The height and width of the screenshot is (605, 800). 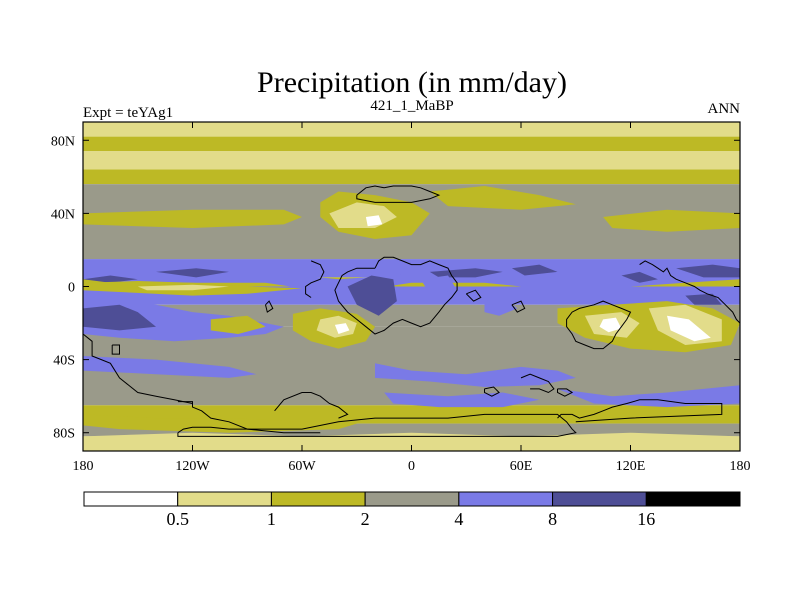 What do you see at coordinates (646, 519) in the screenshot?
I see `colorbar-label: 16` at bounding box center [646, 519].